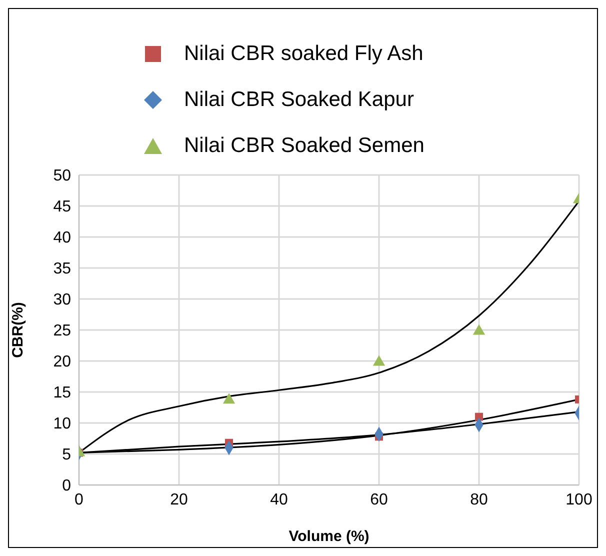 Image resolution: width=606 pixels, height=556 pixels. What do you see at coordinates (579, 499) in the screenshot?
I see `x-tick-label: 100` at bounding box center [579, 499].